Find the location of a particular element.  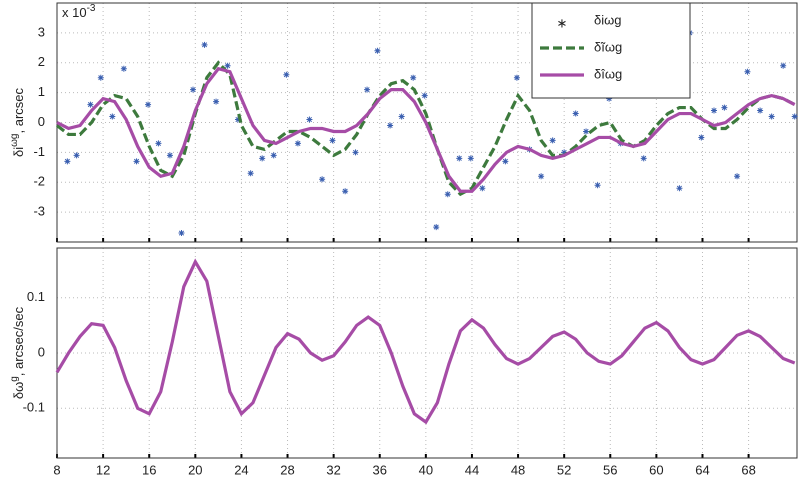

legend-symbol: ∗ is located at coordinates (562, 22).